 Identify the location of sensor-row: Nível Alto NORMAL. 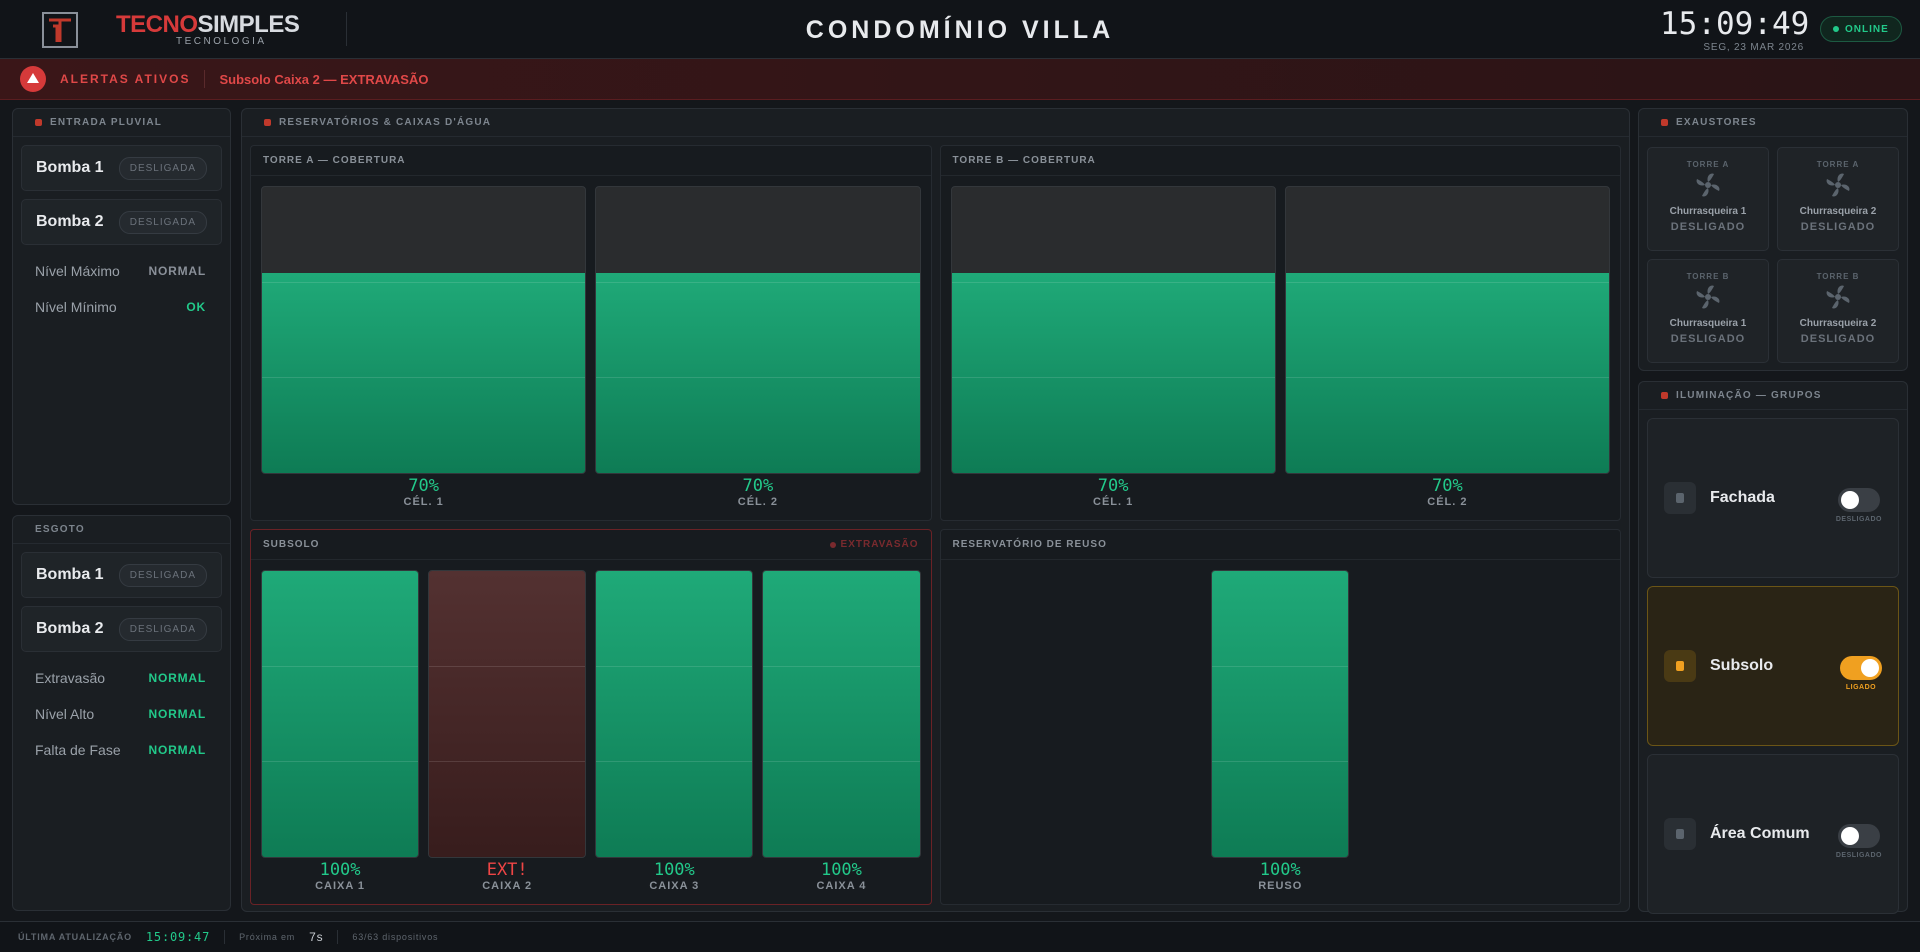
(121, 714).